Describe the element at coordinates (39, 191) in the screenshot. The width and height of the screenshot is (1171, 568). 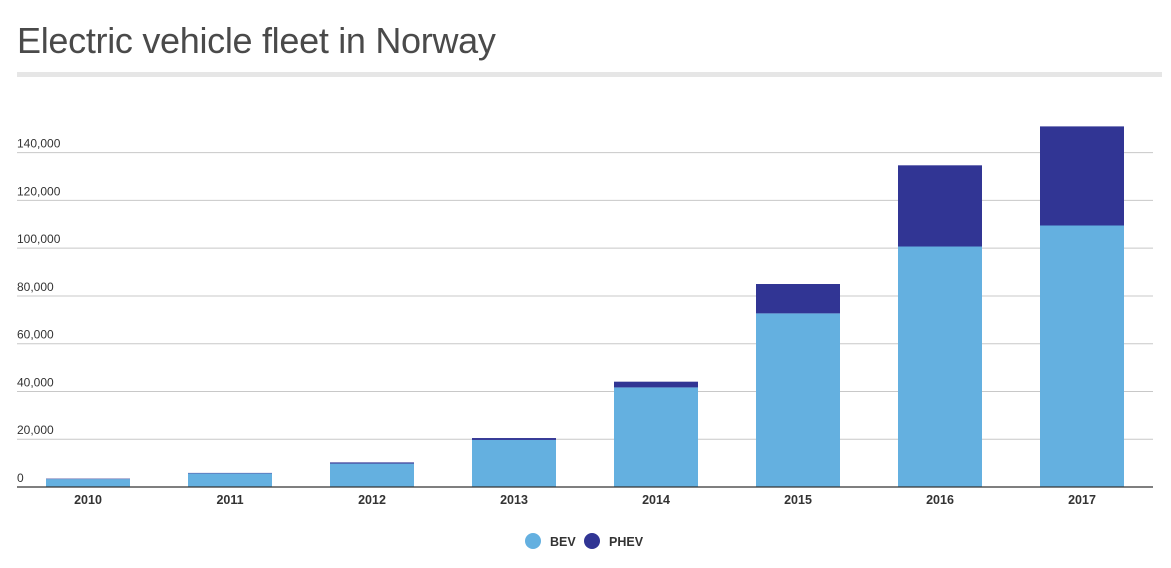
I see `y-tick-label: 120,000` at that location.